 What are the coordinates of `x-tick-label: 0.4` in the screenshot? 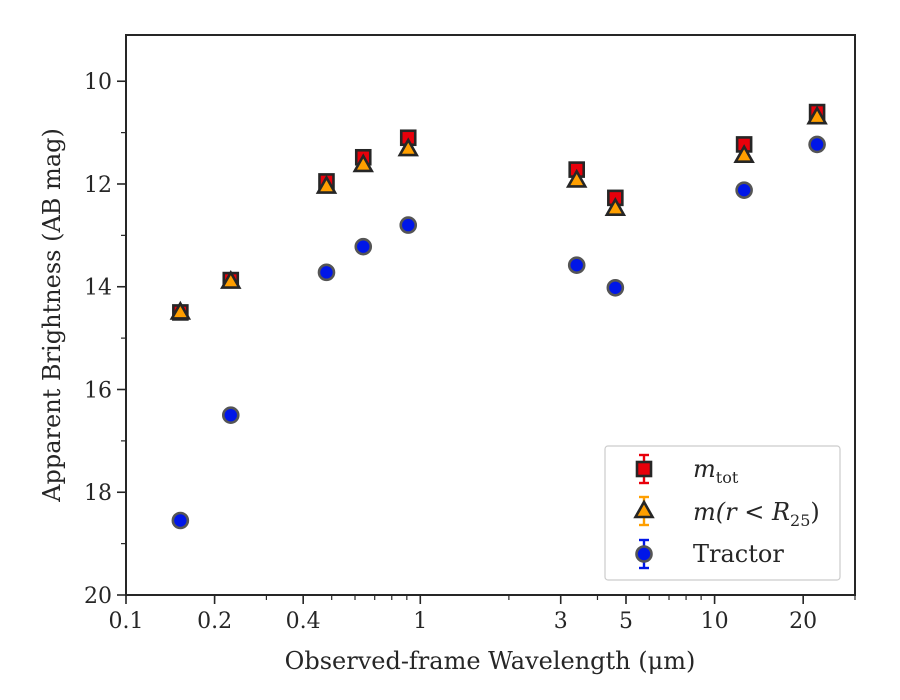 It's located at (303, 621).